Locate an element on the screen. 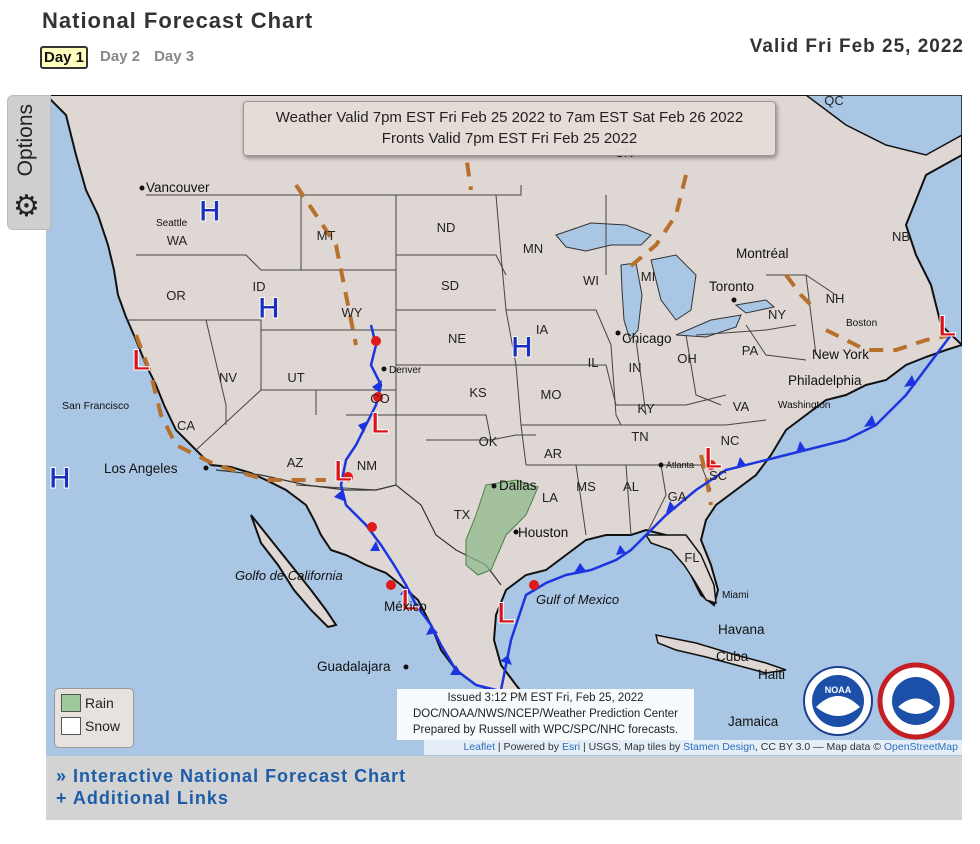 The image size is (980, 844). svg-text: Denver is located at coordinates (405, 370).